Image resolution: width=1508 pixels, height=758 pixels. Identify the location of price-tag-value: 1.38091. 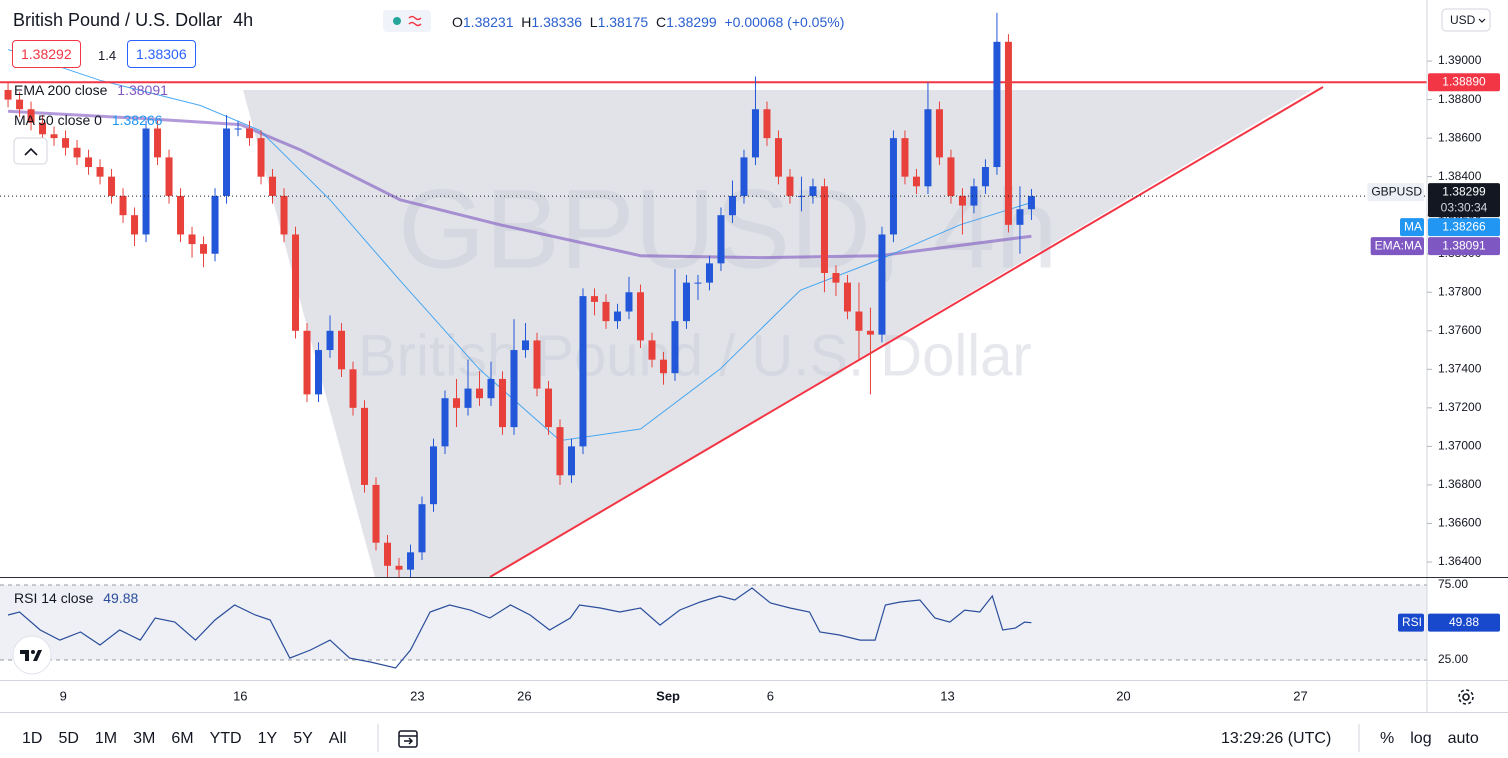
(1464, 245).